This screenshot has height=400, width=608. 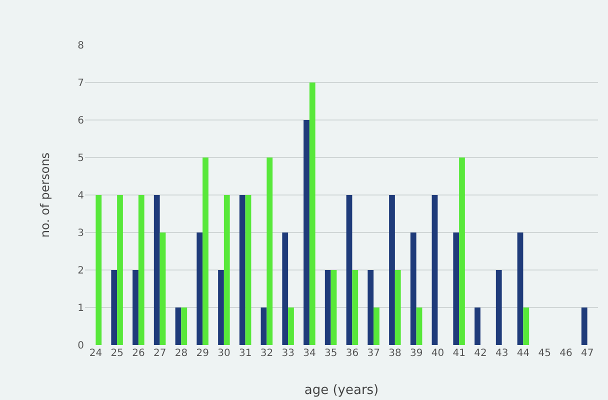 What do you see at coordinates (138, 353) in the screenshot?
I see `x-tick-label: 26` at bounding box center [138, 353].